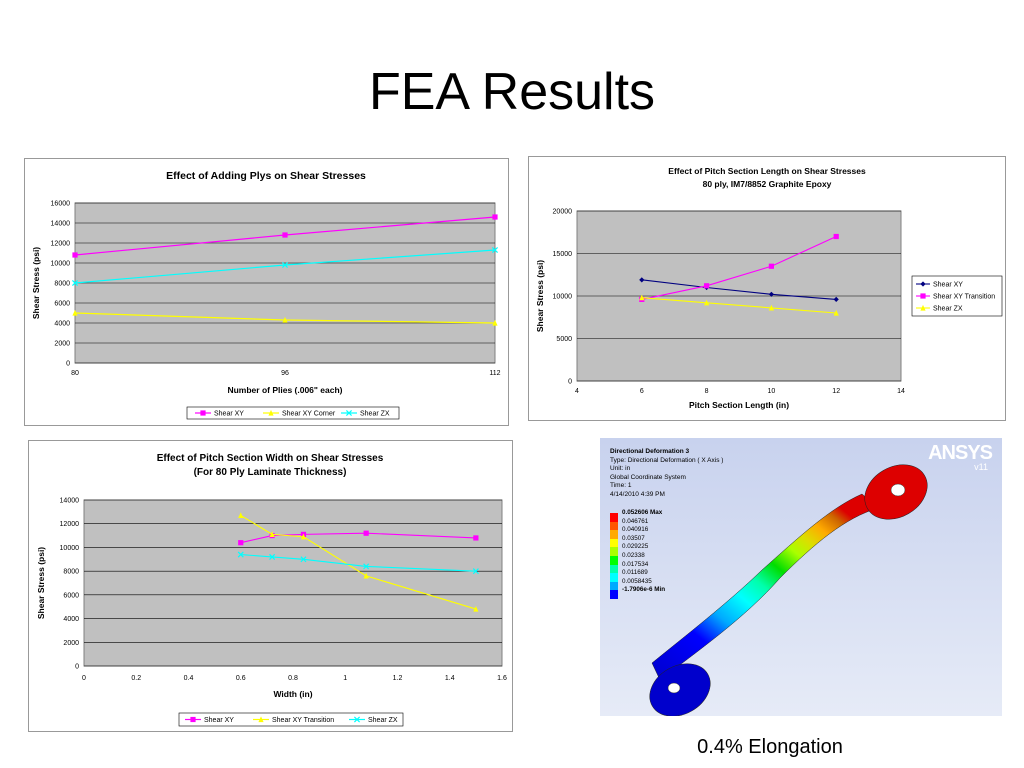 The height and width of the screenshot is (768, 1024). What do you see at coordinates (61, 204) in the screenshot?
I see `y-tick-label: 16000` at bounding box center [61, 204].